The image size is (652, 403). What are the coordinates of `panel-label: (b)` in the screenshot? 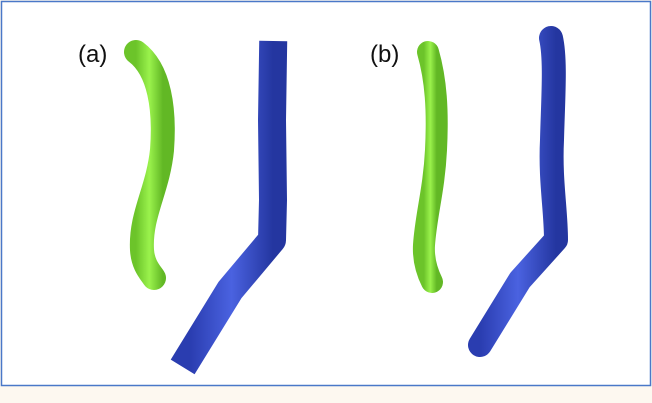 It's located at (384, 54).